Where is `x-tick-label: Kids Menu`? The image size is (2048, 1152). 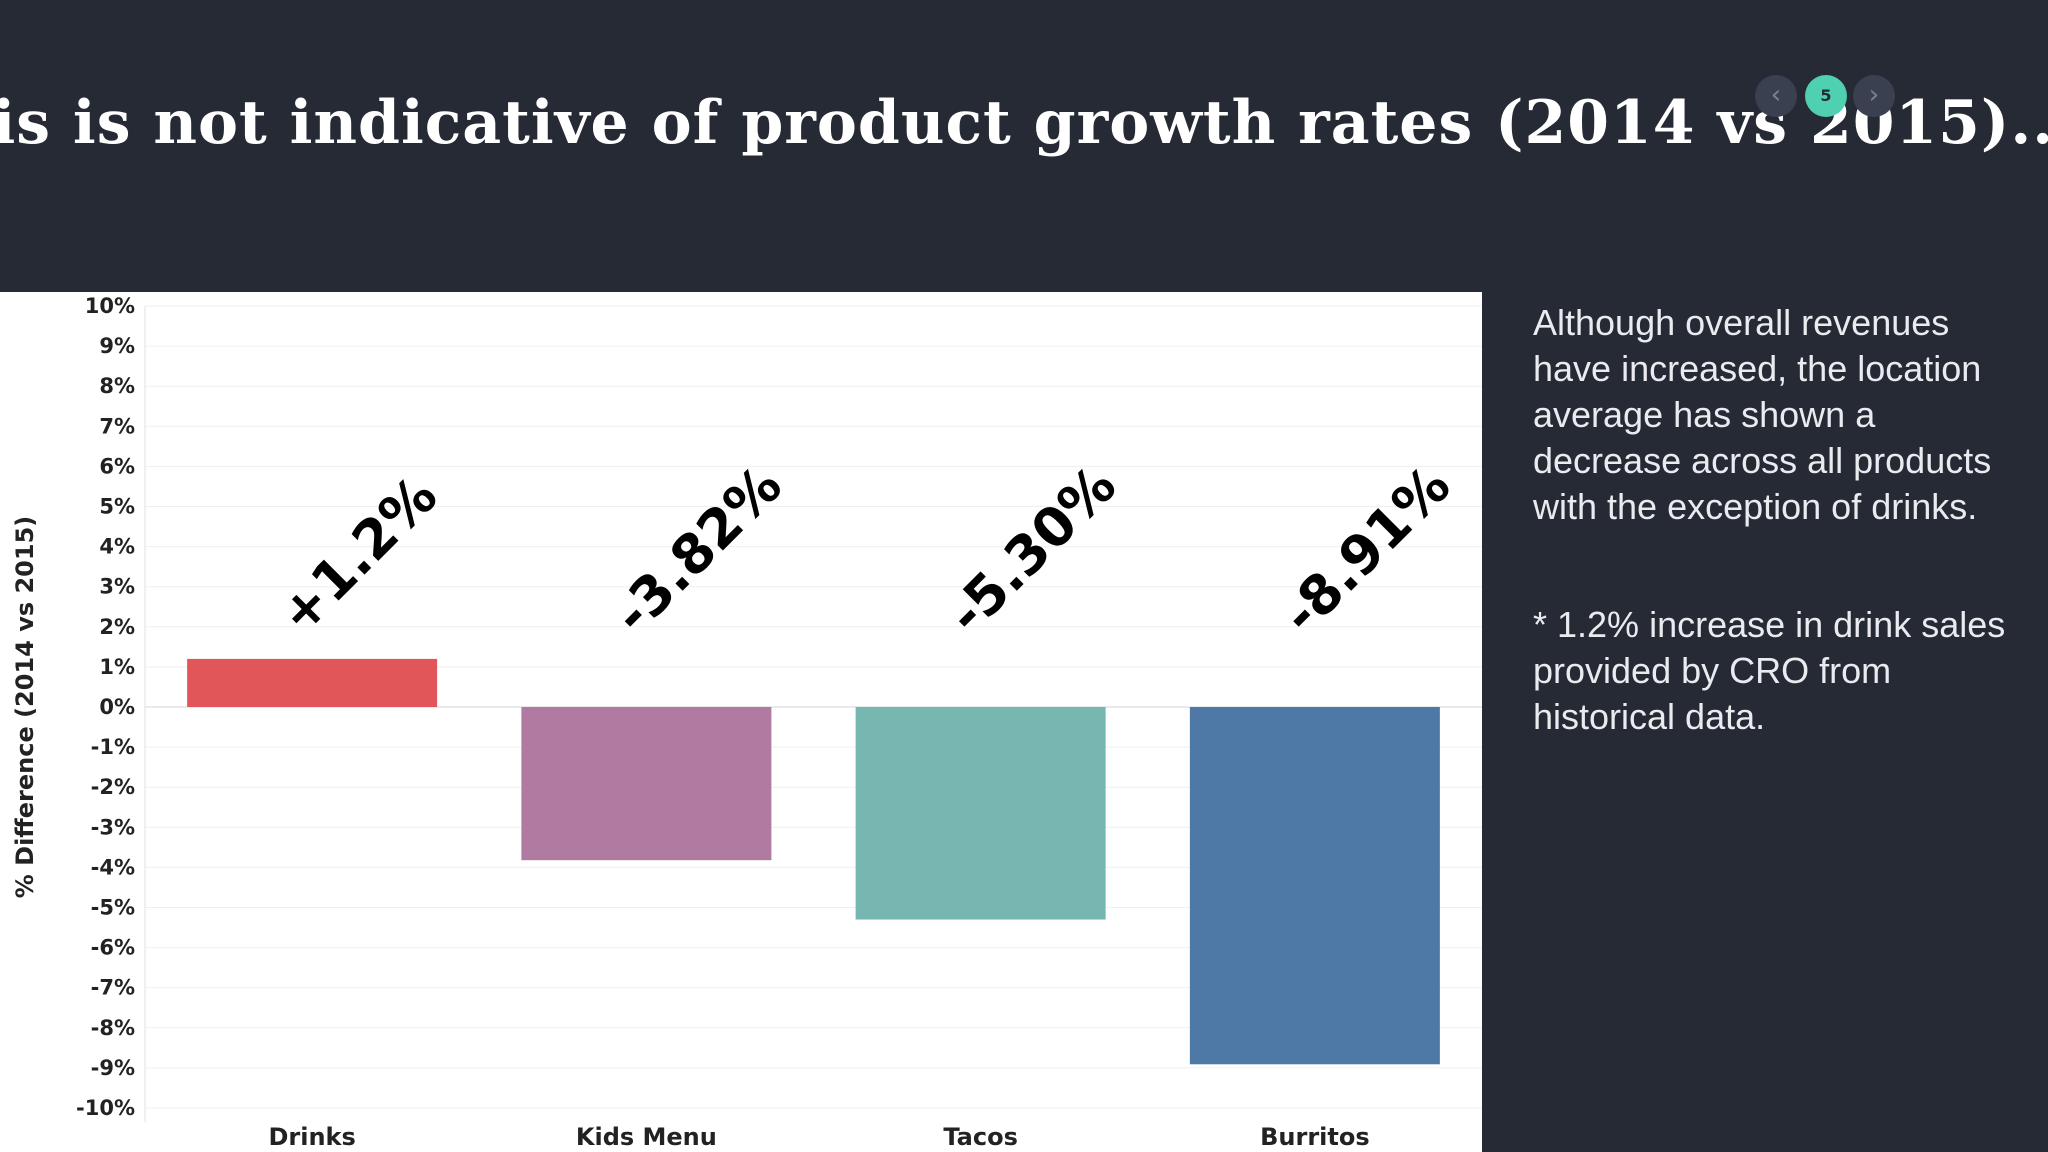
x-tick-label: Kids Menu is located at coordinates (646, 1137).